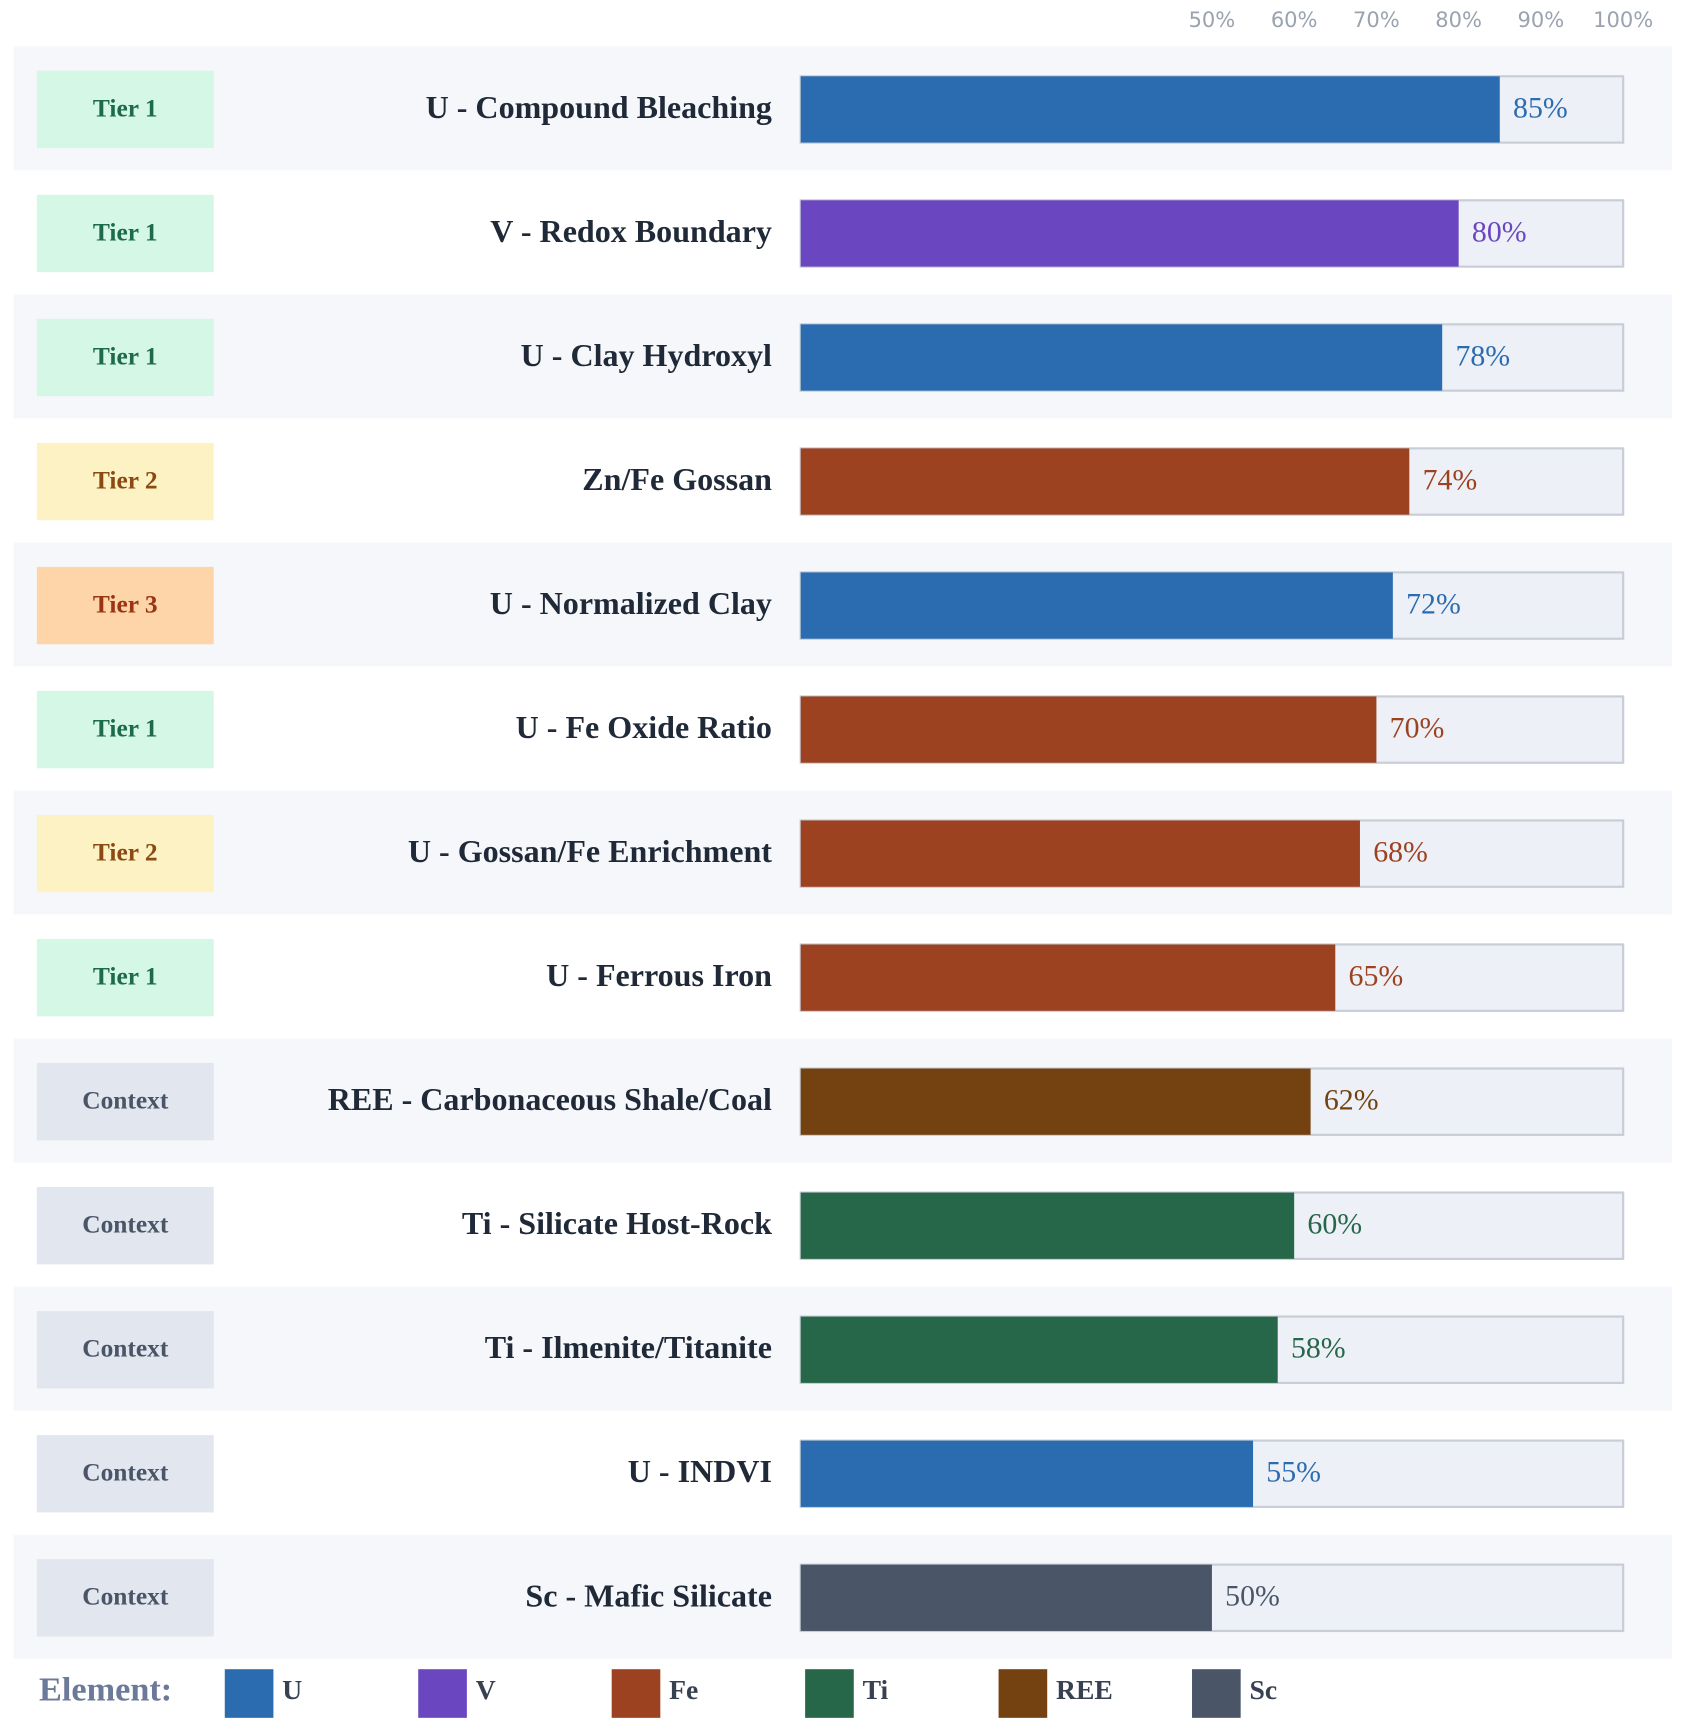  I want to click on x-tick-label: 70%, so click(1376, 20).